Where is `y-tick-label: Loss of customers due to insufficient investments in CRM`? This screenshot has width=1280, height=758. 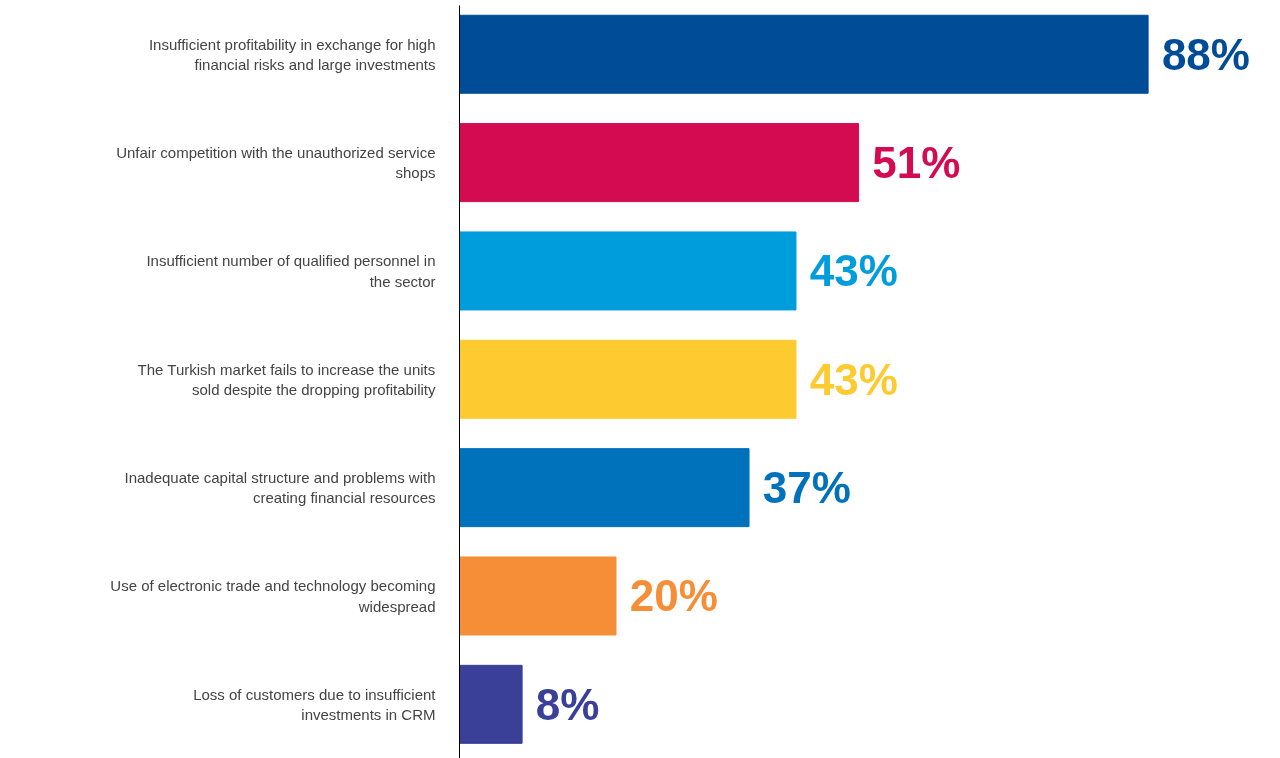
y-tick-label: Loss of customers due to insufficient investments in CRM is located at coordinates (315, 704).